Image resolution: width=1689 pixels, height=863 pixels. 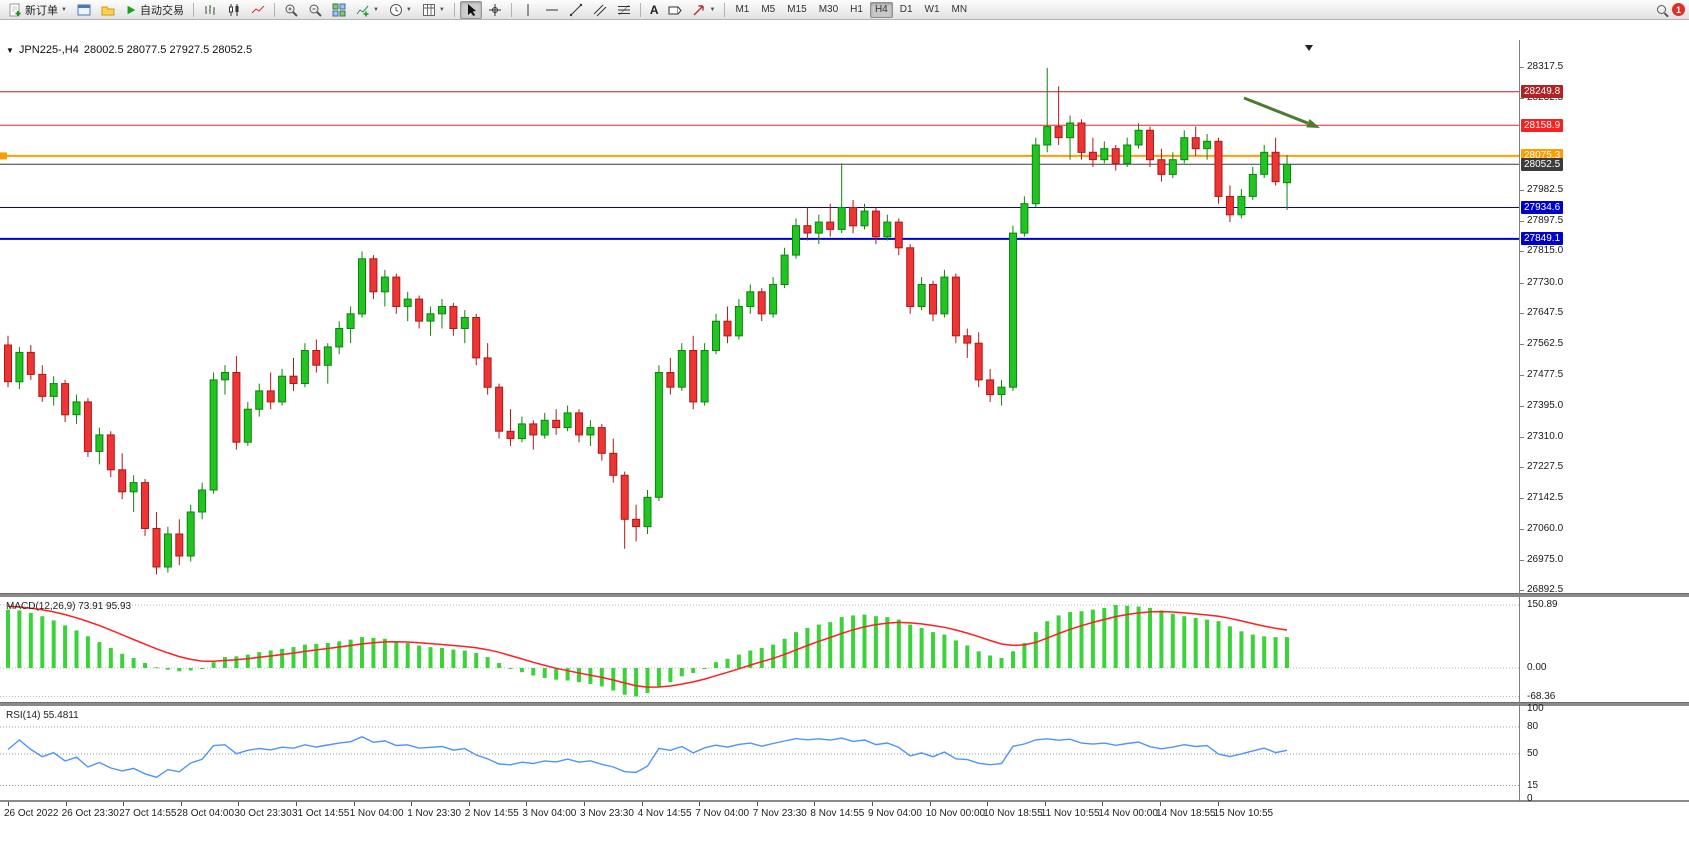 I want to click on notification-badge: 1, so click(x=1678, y=9).